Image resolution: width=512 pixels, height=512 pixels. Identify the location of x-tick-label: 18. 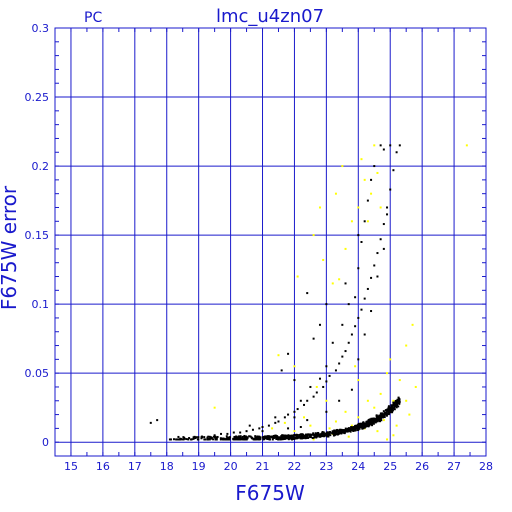
(167, 466).